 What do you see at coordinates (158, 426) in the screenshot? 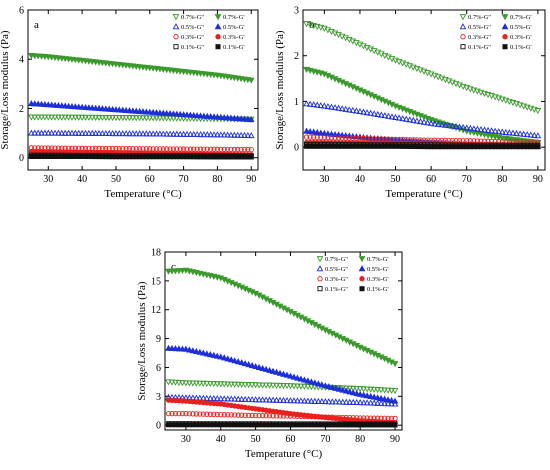
I see `y-tick-label: 0` at bounding box center [158, 426].